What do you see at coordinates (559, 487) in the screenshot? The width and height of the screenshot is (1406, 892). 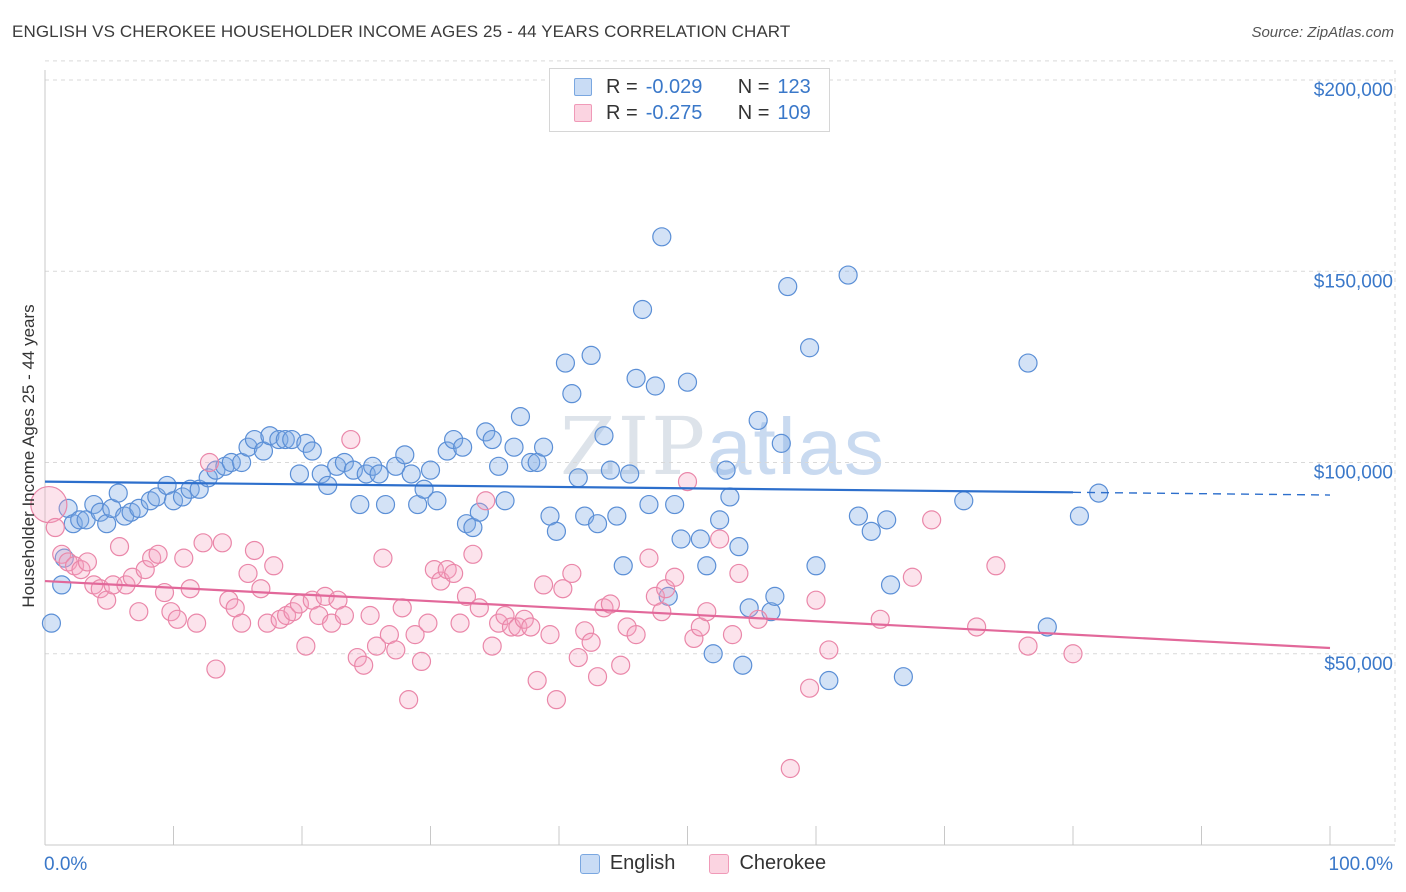 I see `english-trend-line` at bounding box center [559, 487].